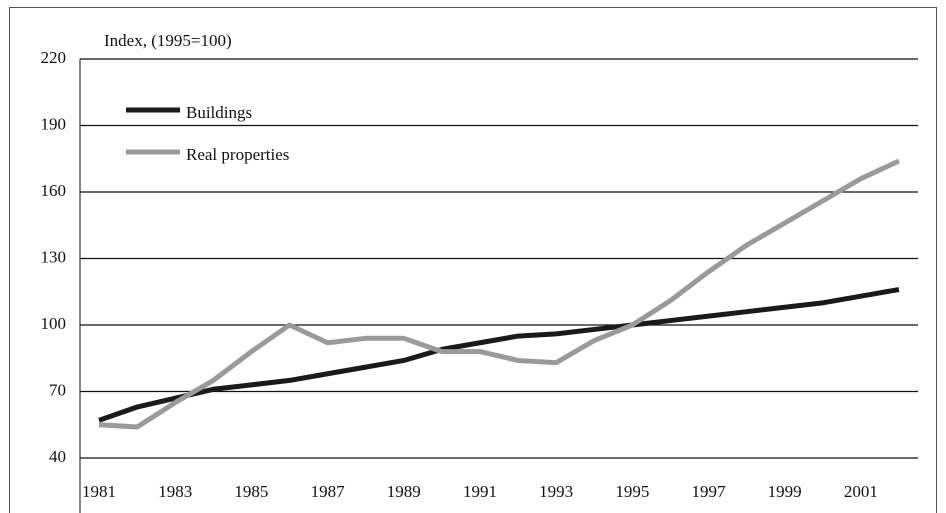 Image resolution: width=946 pixels, height=513 pixels. What do you see at coordinates (99, 491) in the screenshot?
I see `x-tick-label: 1981` at bounding box center [99, 491].